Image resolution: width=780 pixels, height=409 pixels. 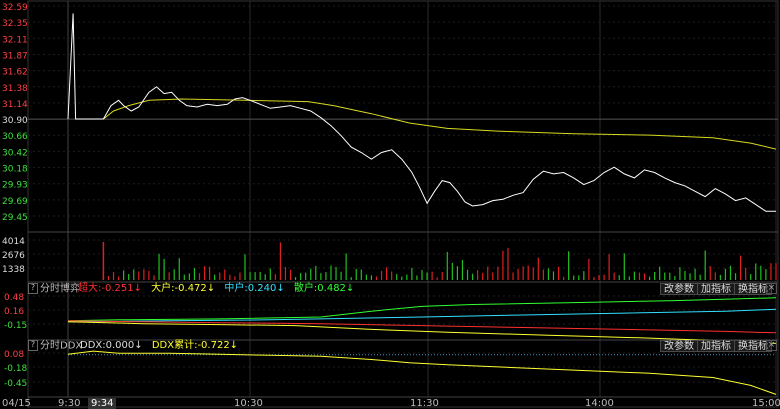 I want to click on ddx-add-indicator-button: 加指标, so click(x=716, y=346).